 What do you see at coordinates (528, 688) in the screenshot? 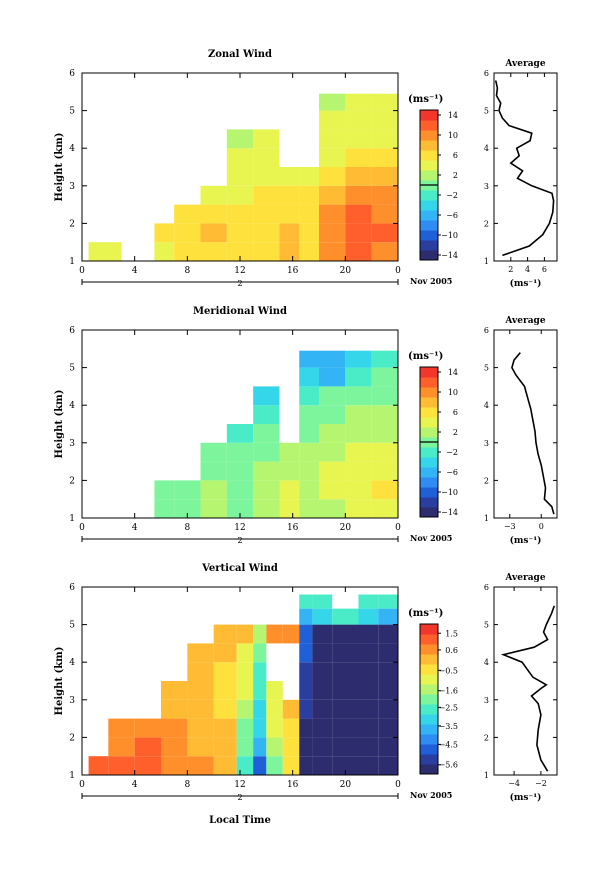
I see `profile-line` at bounding box center [528, 688].